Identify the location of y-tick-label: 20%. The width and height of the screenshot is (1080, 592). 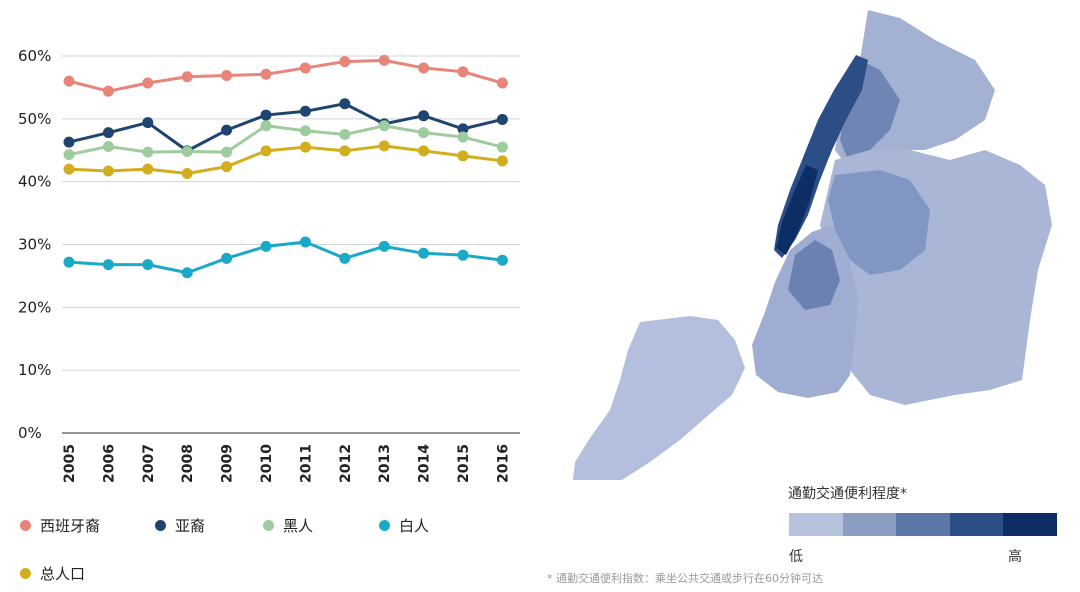
(34, 307).